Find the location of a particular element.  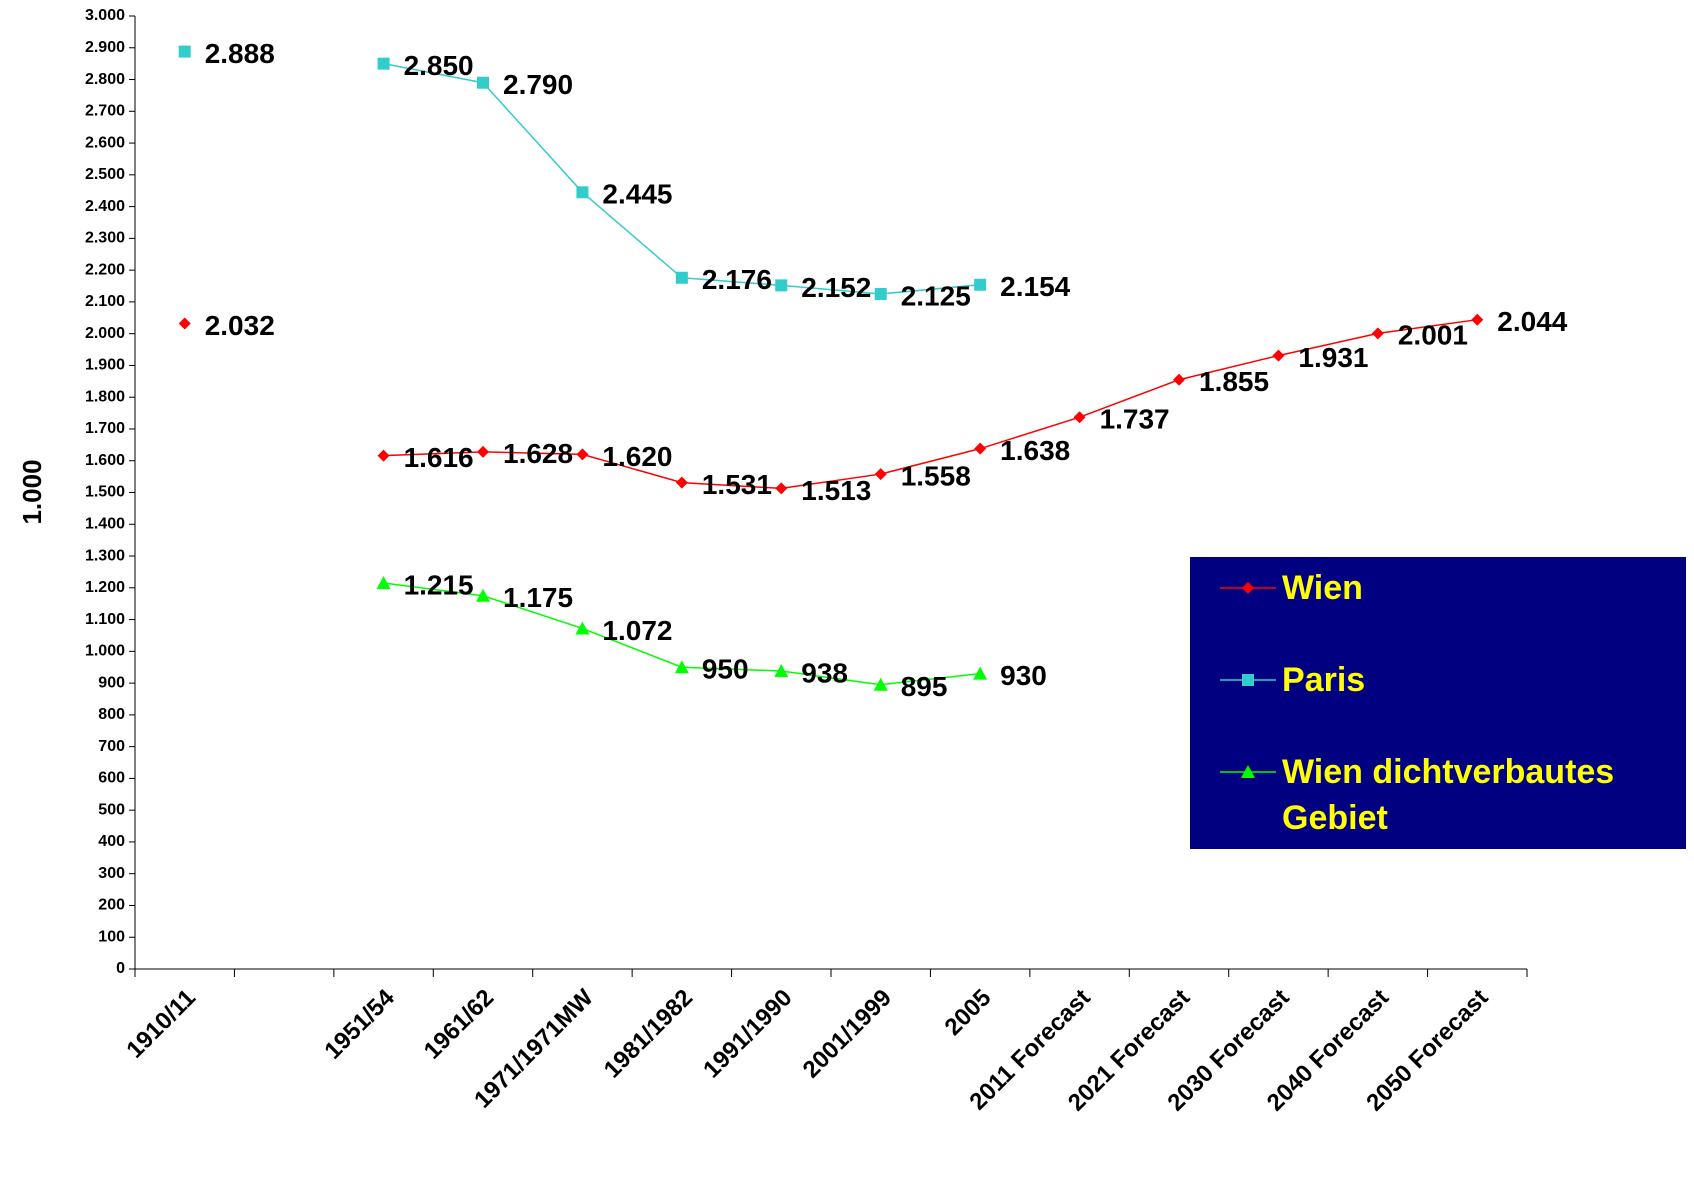

data-label: 1.638 is located at coordinates (1035, 450).